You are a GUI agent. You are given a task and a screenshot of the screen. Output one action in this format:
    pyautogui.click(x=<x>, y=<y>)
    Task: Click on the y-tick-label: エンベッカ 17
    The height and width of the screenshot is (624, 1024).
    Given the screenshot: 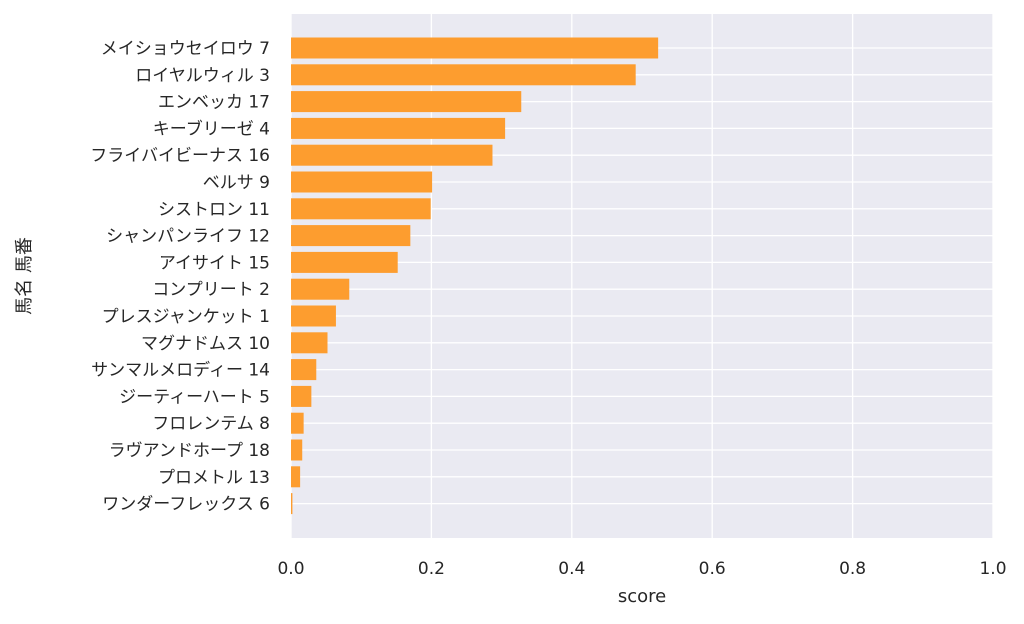 What is the action you would take?
    pyautogui.click(x=214, y=103)
    